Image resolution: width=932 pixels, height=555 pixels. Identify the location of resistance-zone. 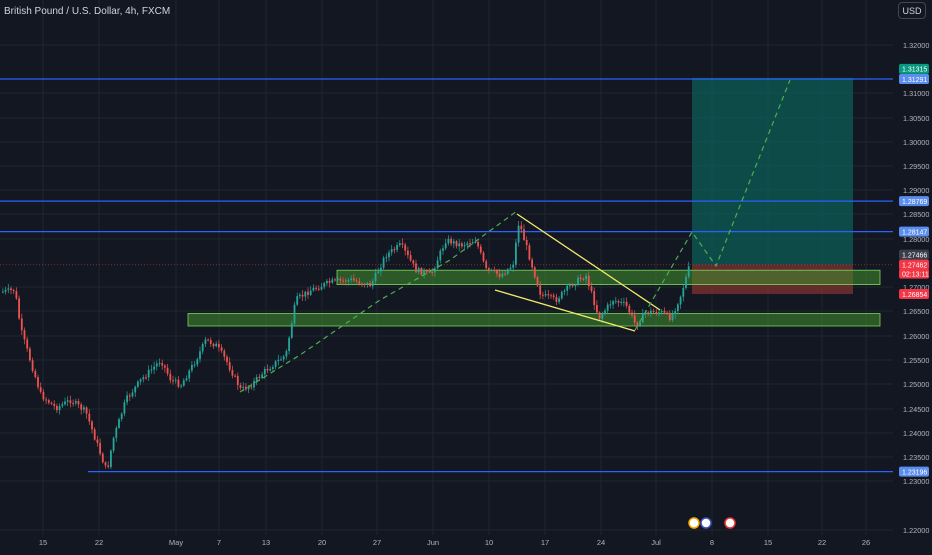
(608, 277).